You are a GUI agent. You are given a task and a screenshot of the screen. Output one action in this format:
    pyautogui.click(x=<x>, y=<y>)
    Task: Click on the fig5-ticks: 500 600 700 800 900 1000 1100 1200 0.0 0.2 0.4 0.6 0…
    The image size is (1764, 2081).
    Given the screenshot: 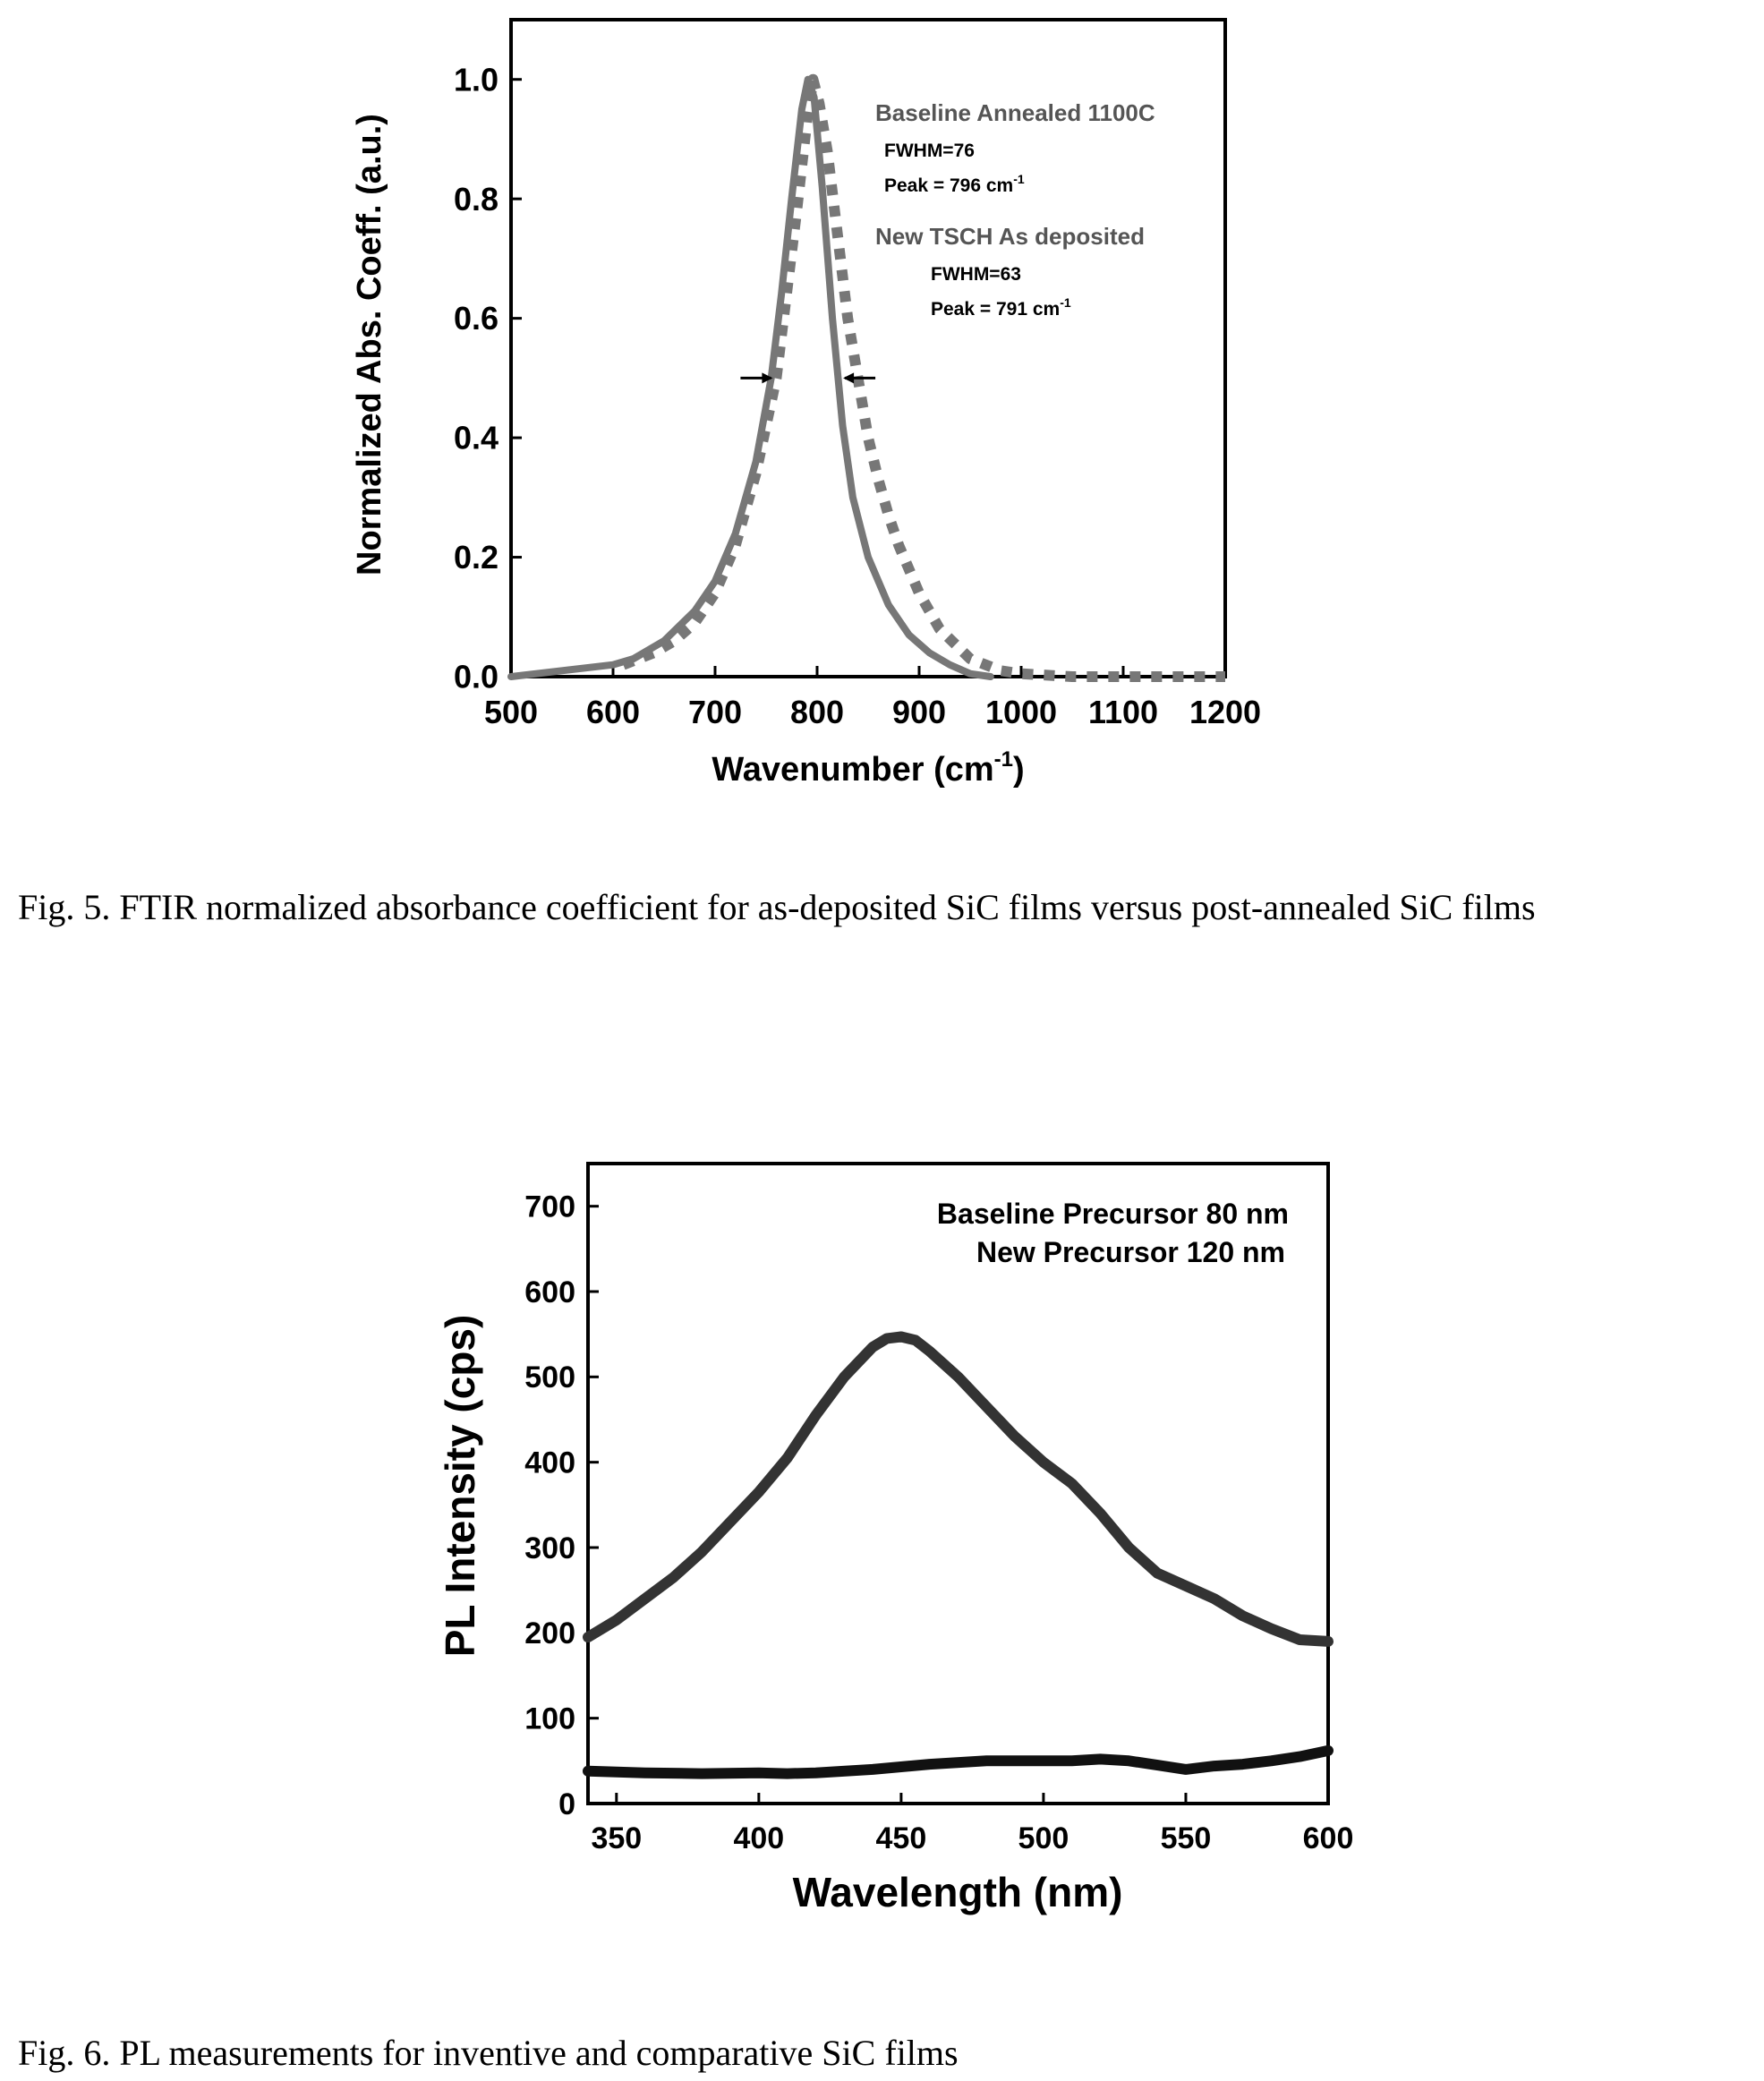 What is the action you would take?
    pyautogui.click(x=857, y=395)
    